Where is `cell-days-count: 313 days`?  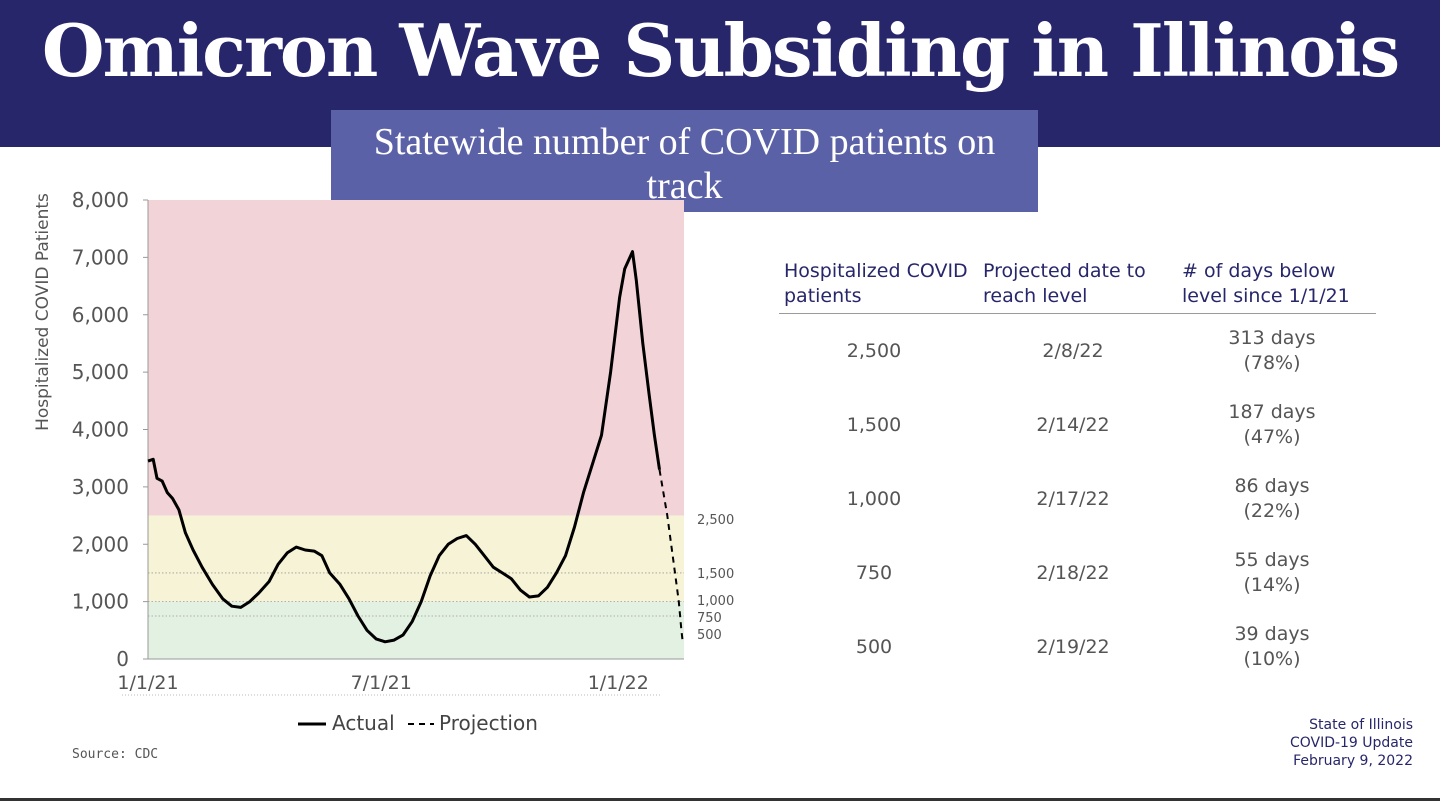
cell-days-count: 313 days is located at coordinates (1272, 338).